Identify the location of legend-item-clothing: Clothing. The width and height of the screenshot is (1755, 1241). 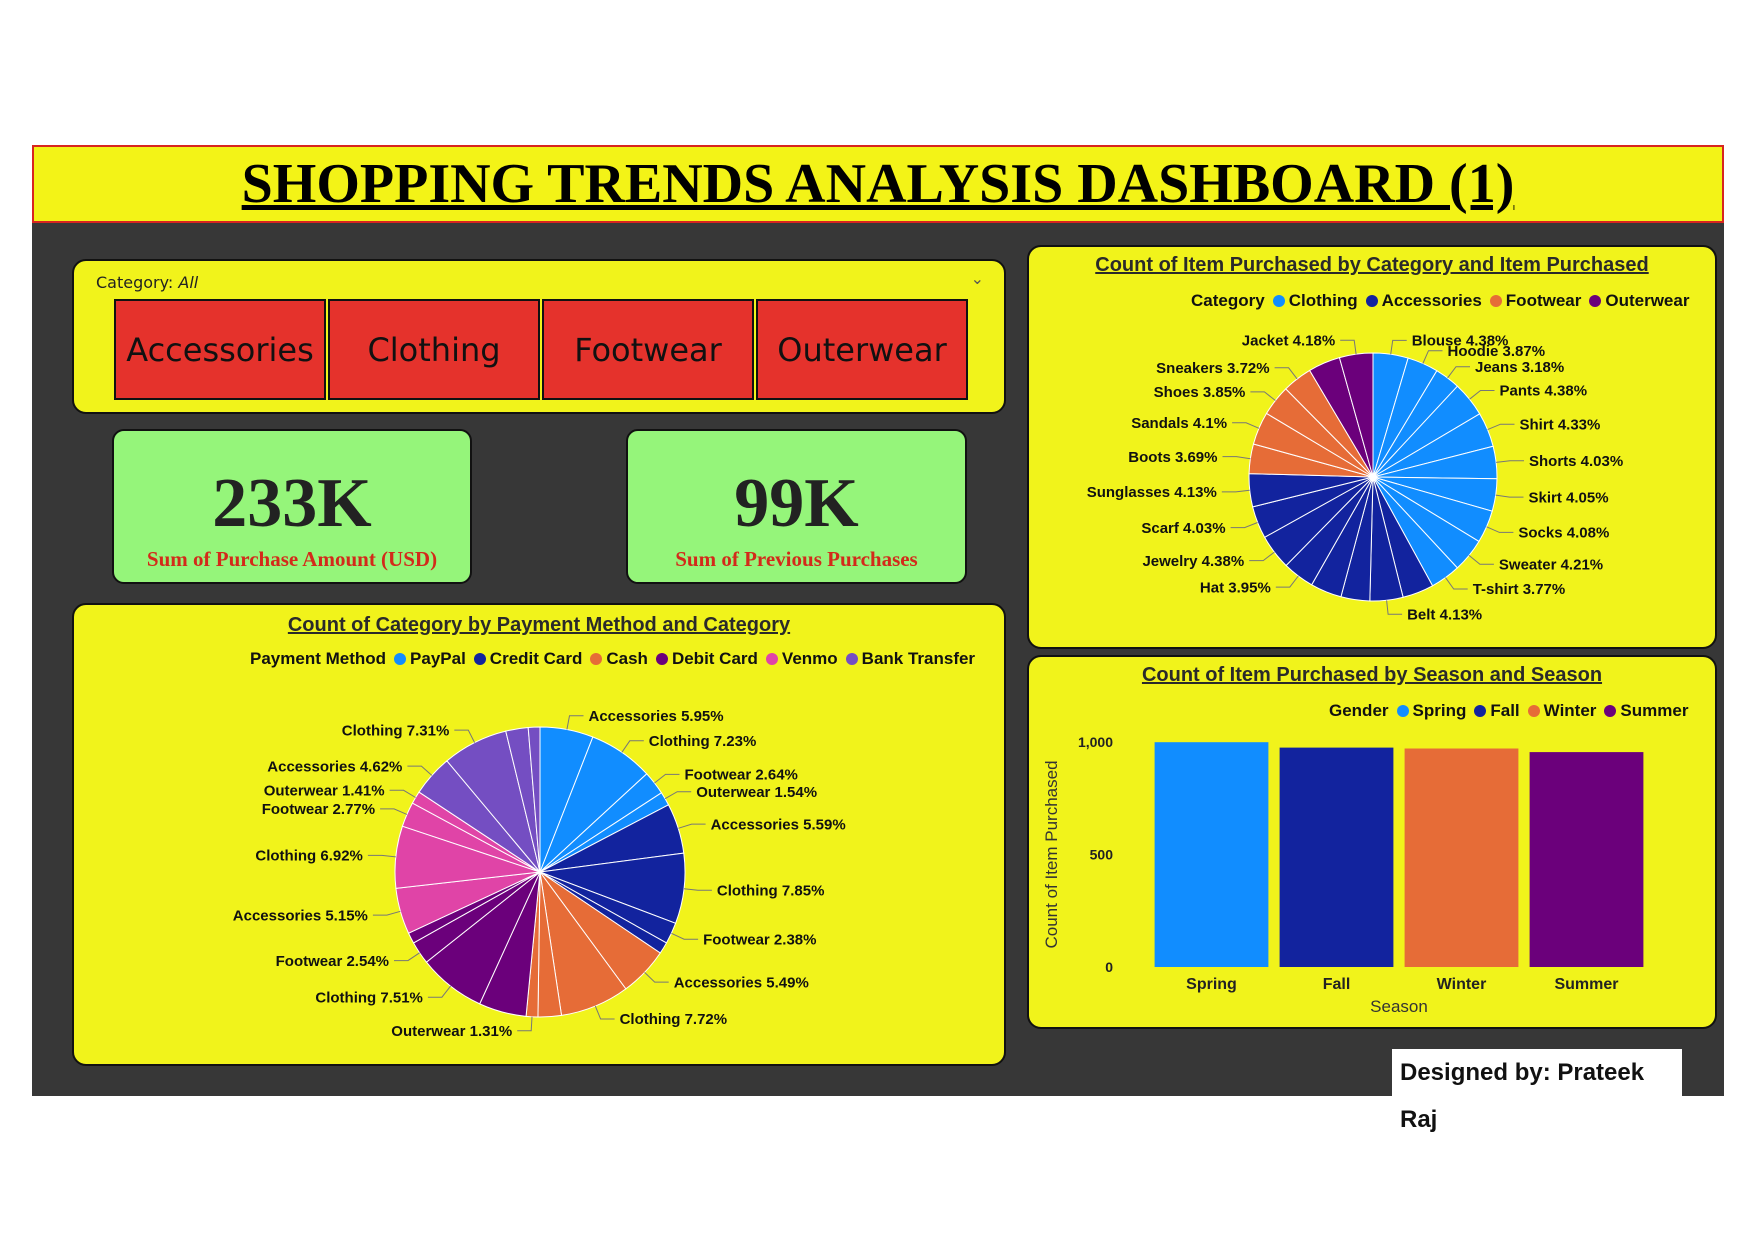
(1315, 300).